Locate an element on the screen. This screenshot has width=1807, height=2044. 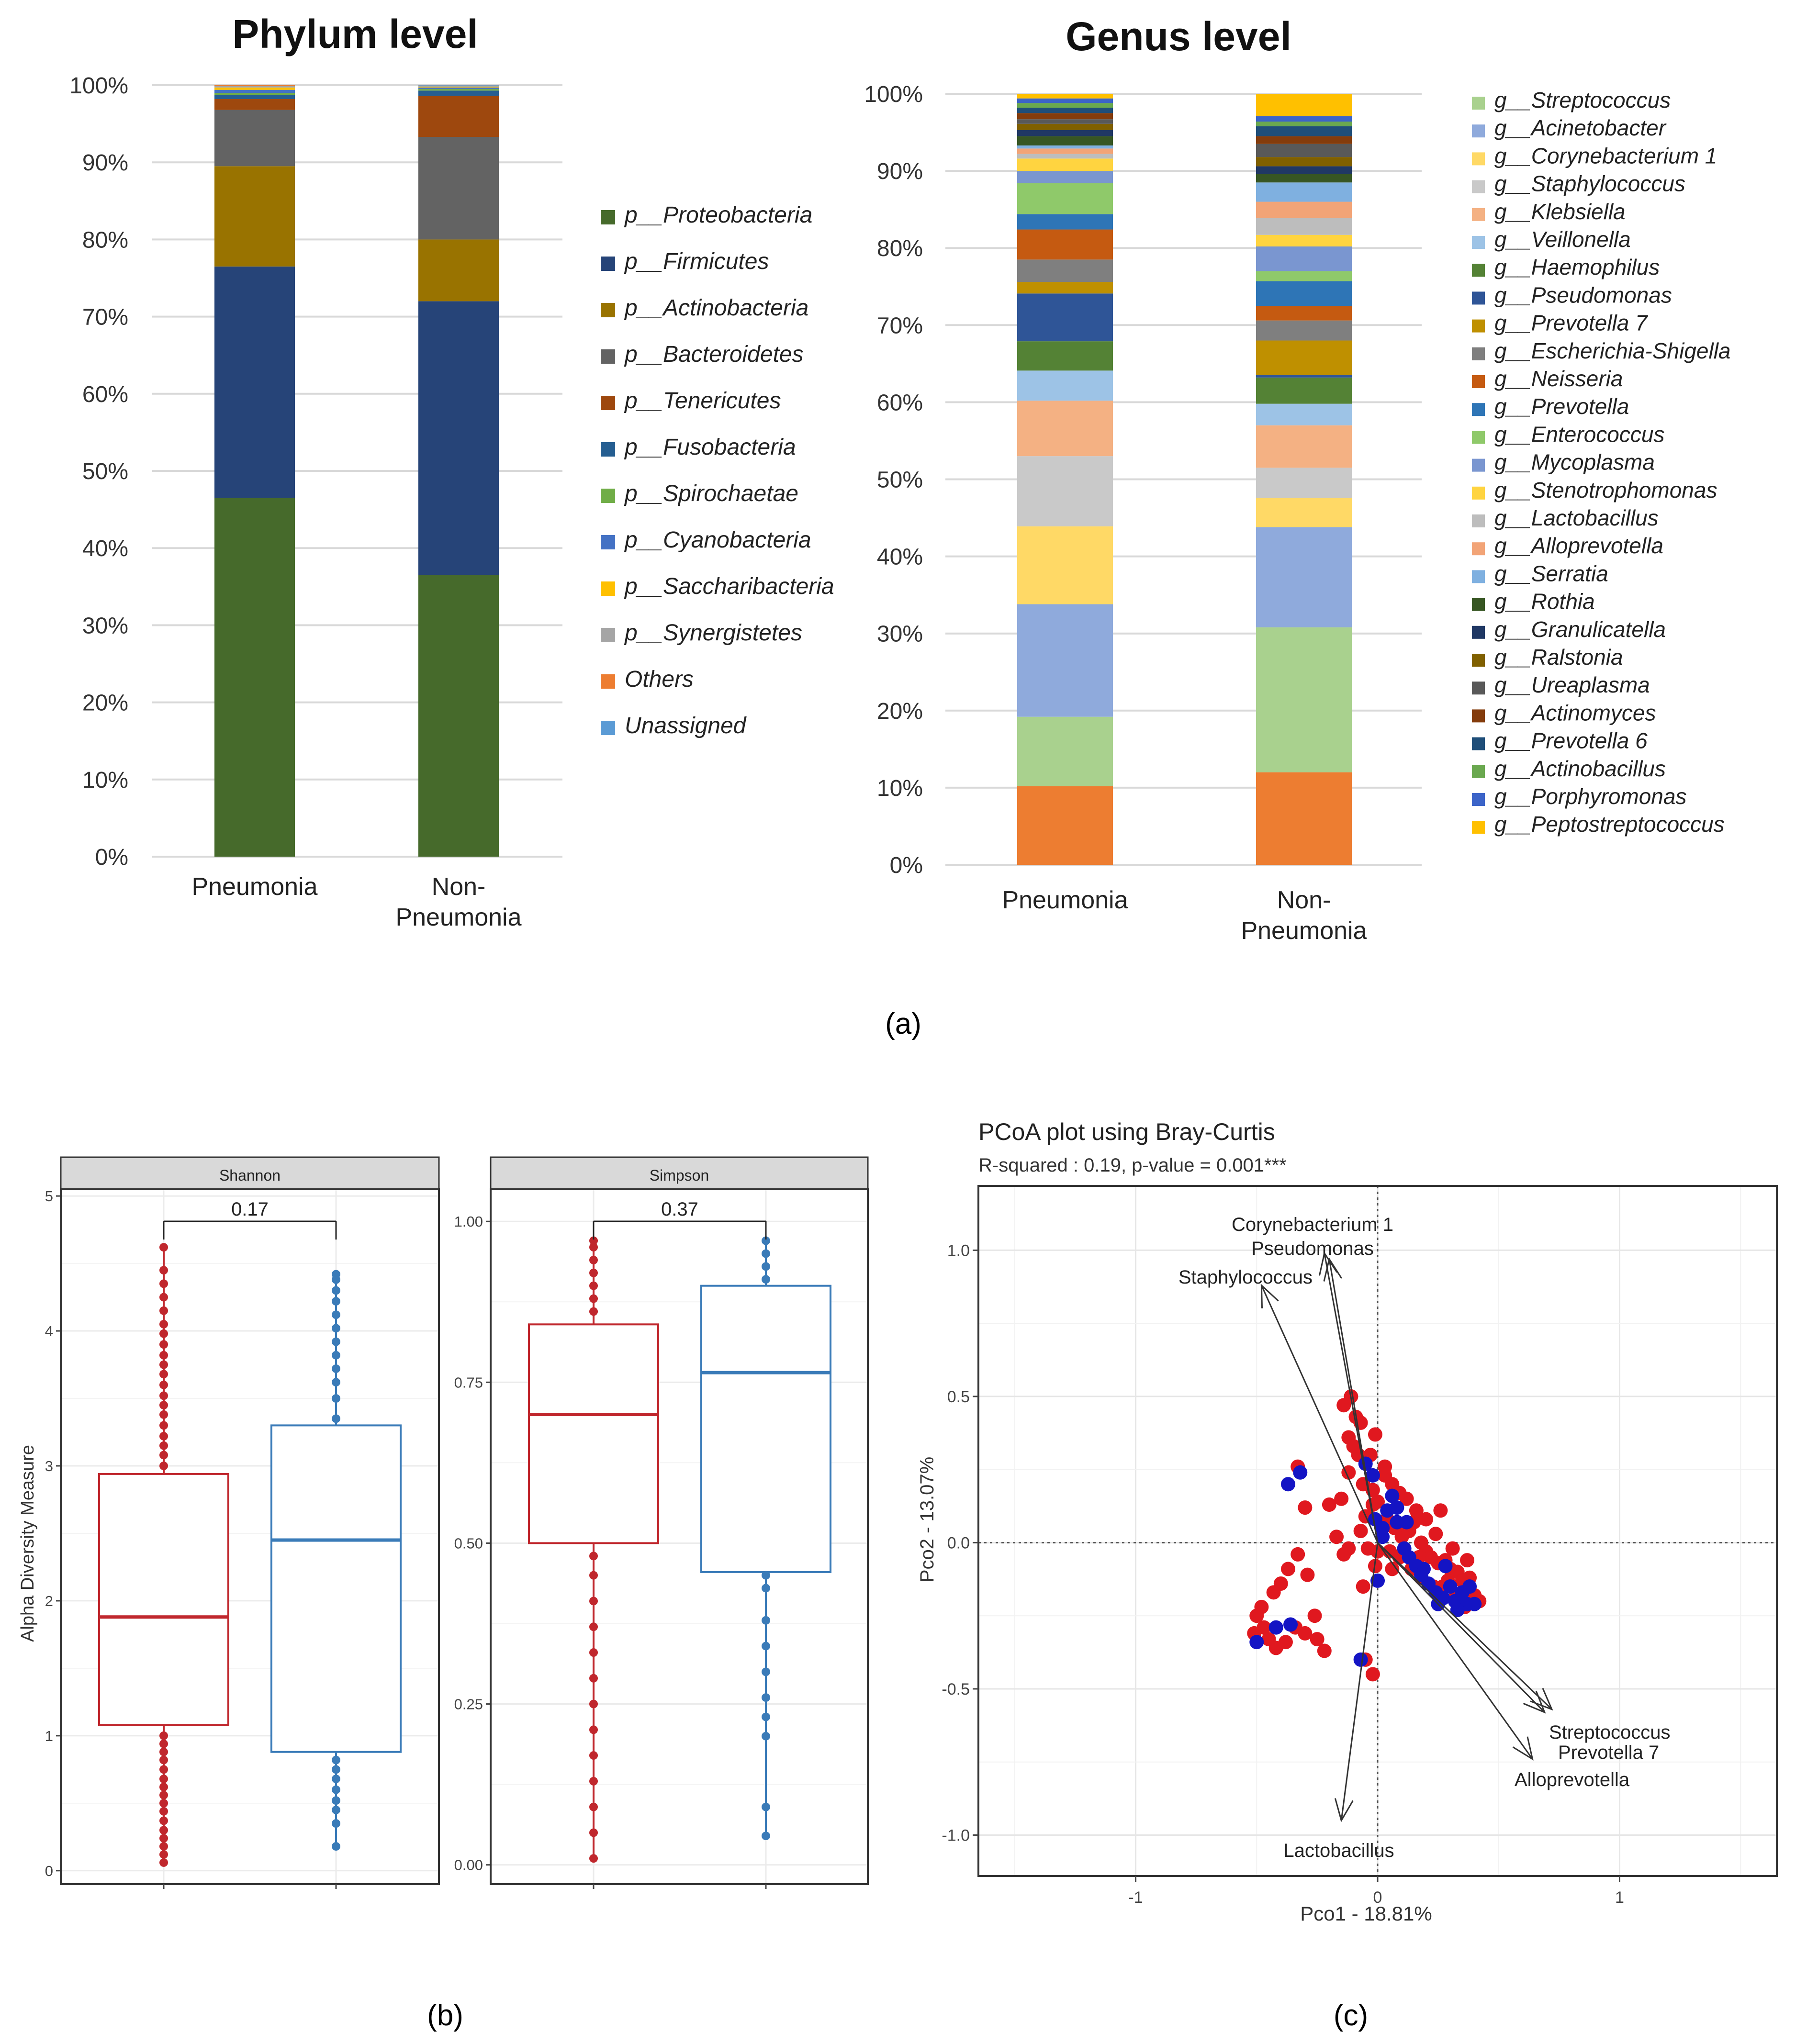
panel-border is located at coordinates (679, 1536).